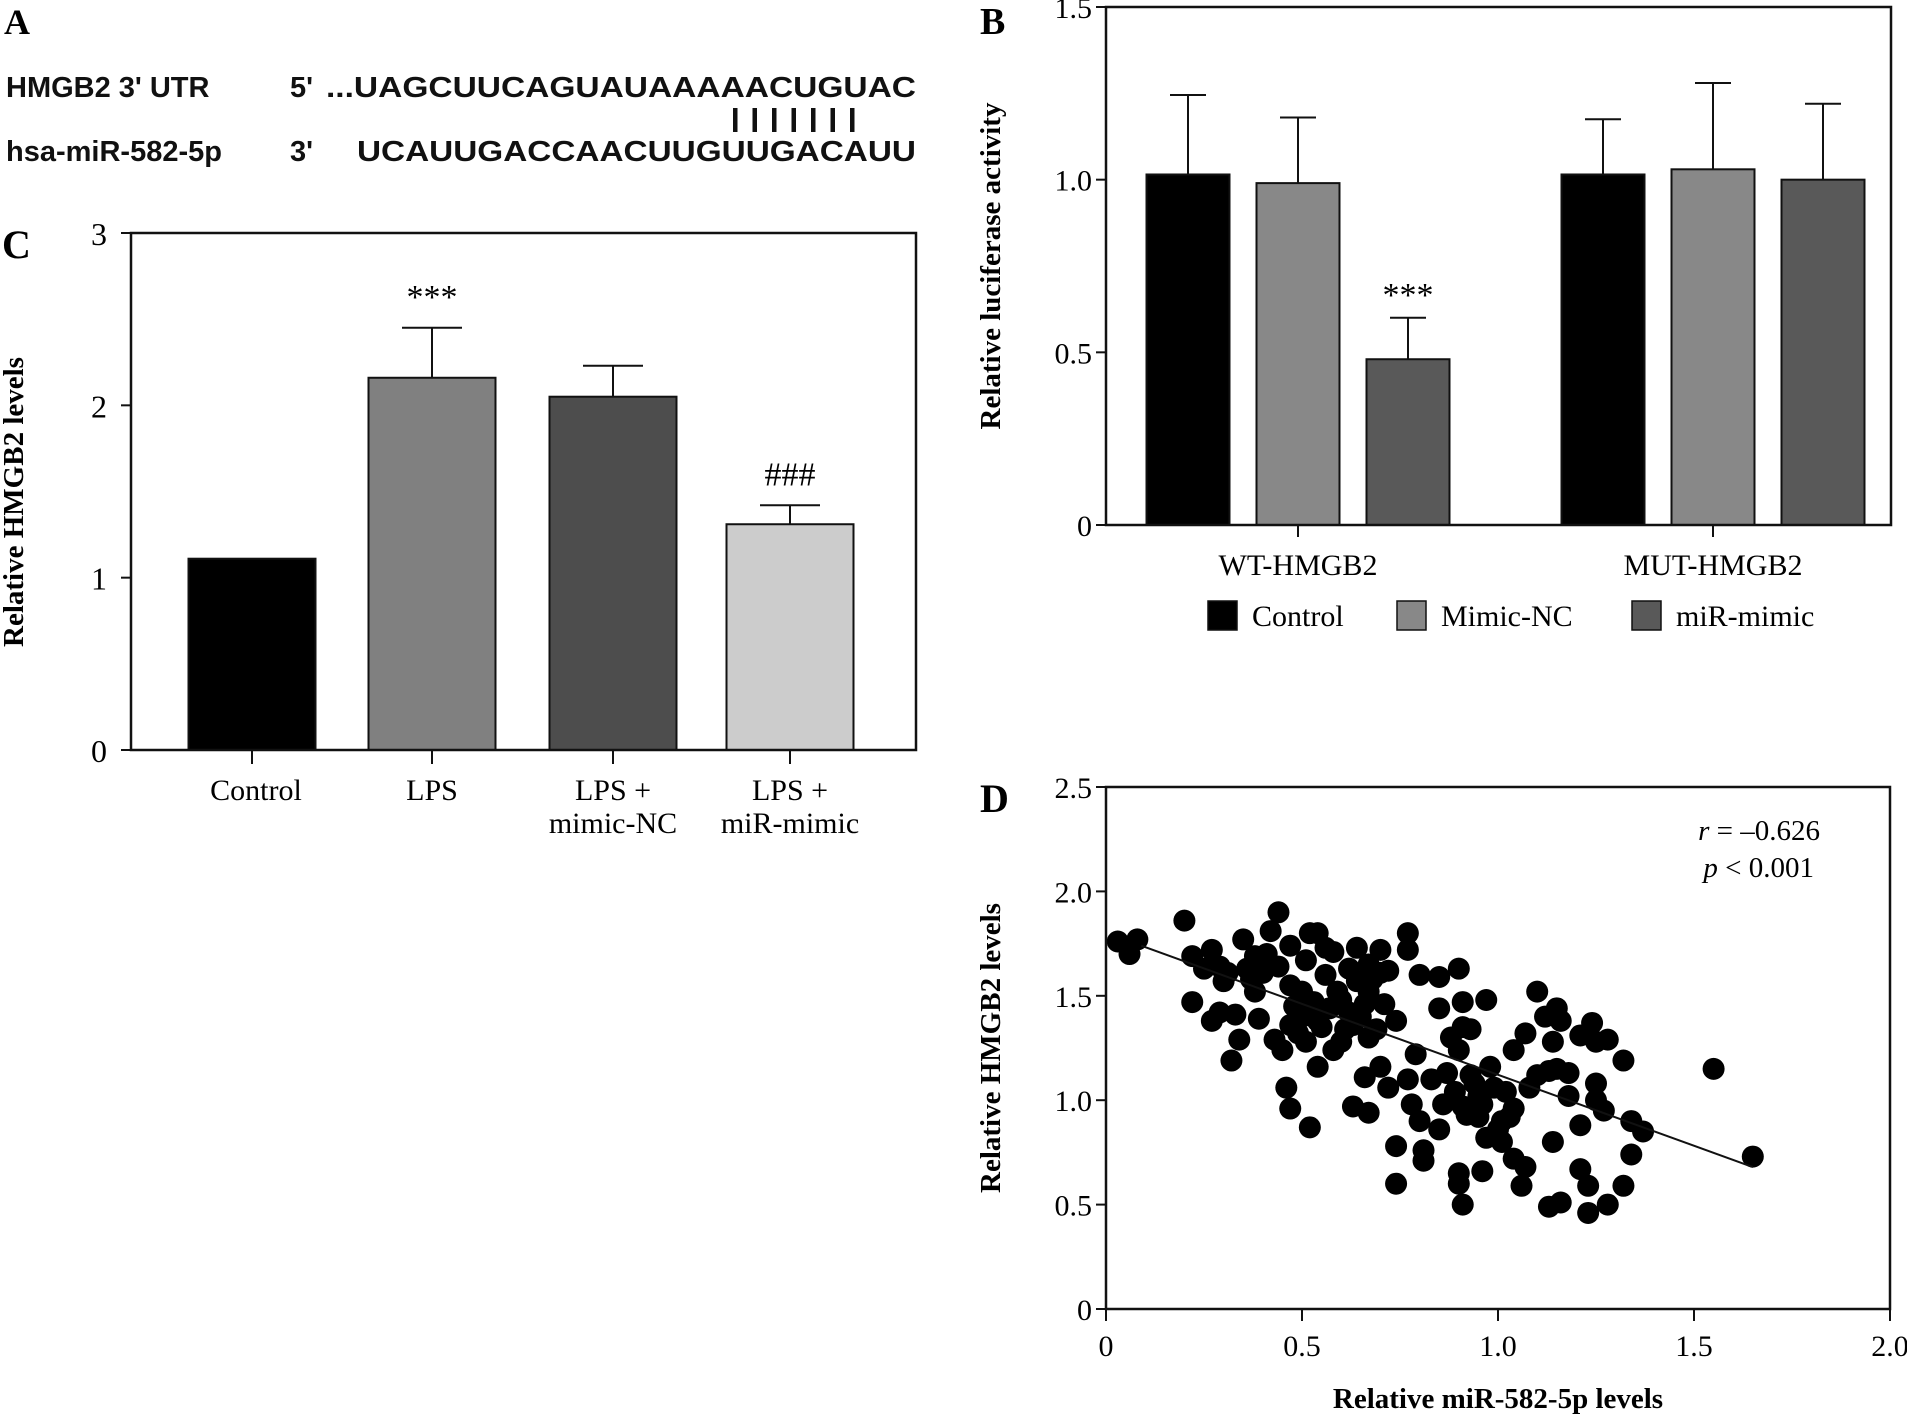 This screenshot has width=1907, height=1418. I want to click on x-tick-label: 2.0, so click(1889, 1346).